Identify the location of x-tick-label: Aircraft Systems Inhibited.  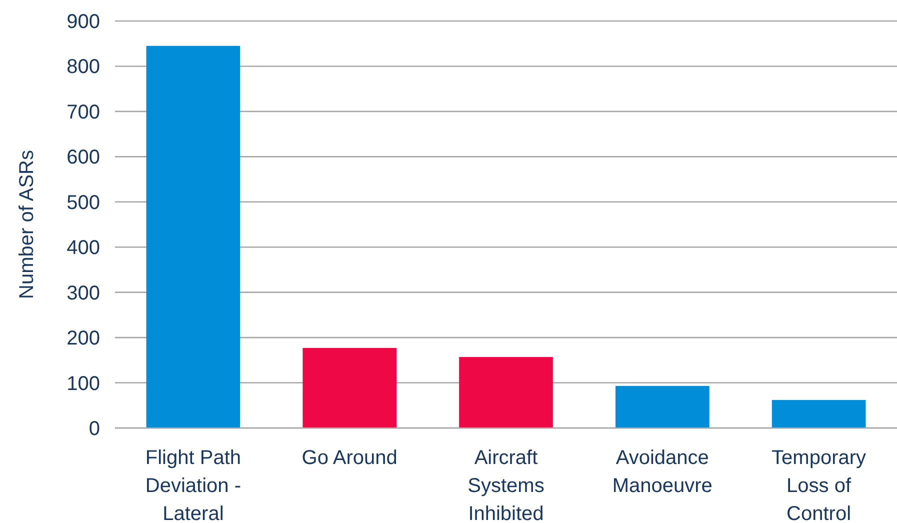
(506, 485).